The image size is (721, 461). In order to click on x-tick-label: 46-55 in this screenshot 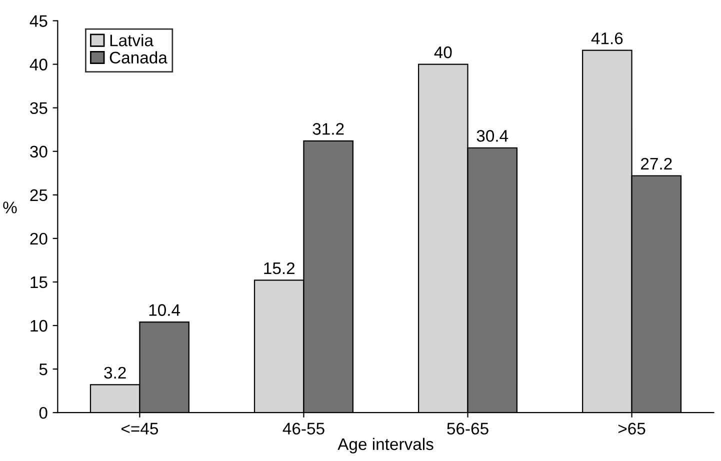, I will do `click(303, 428)`.